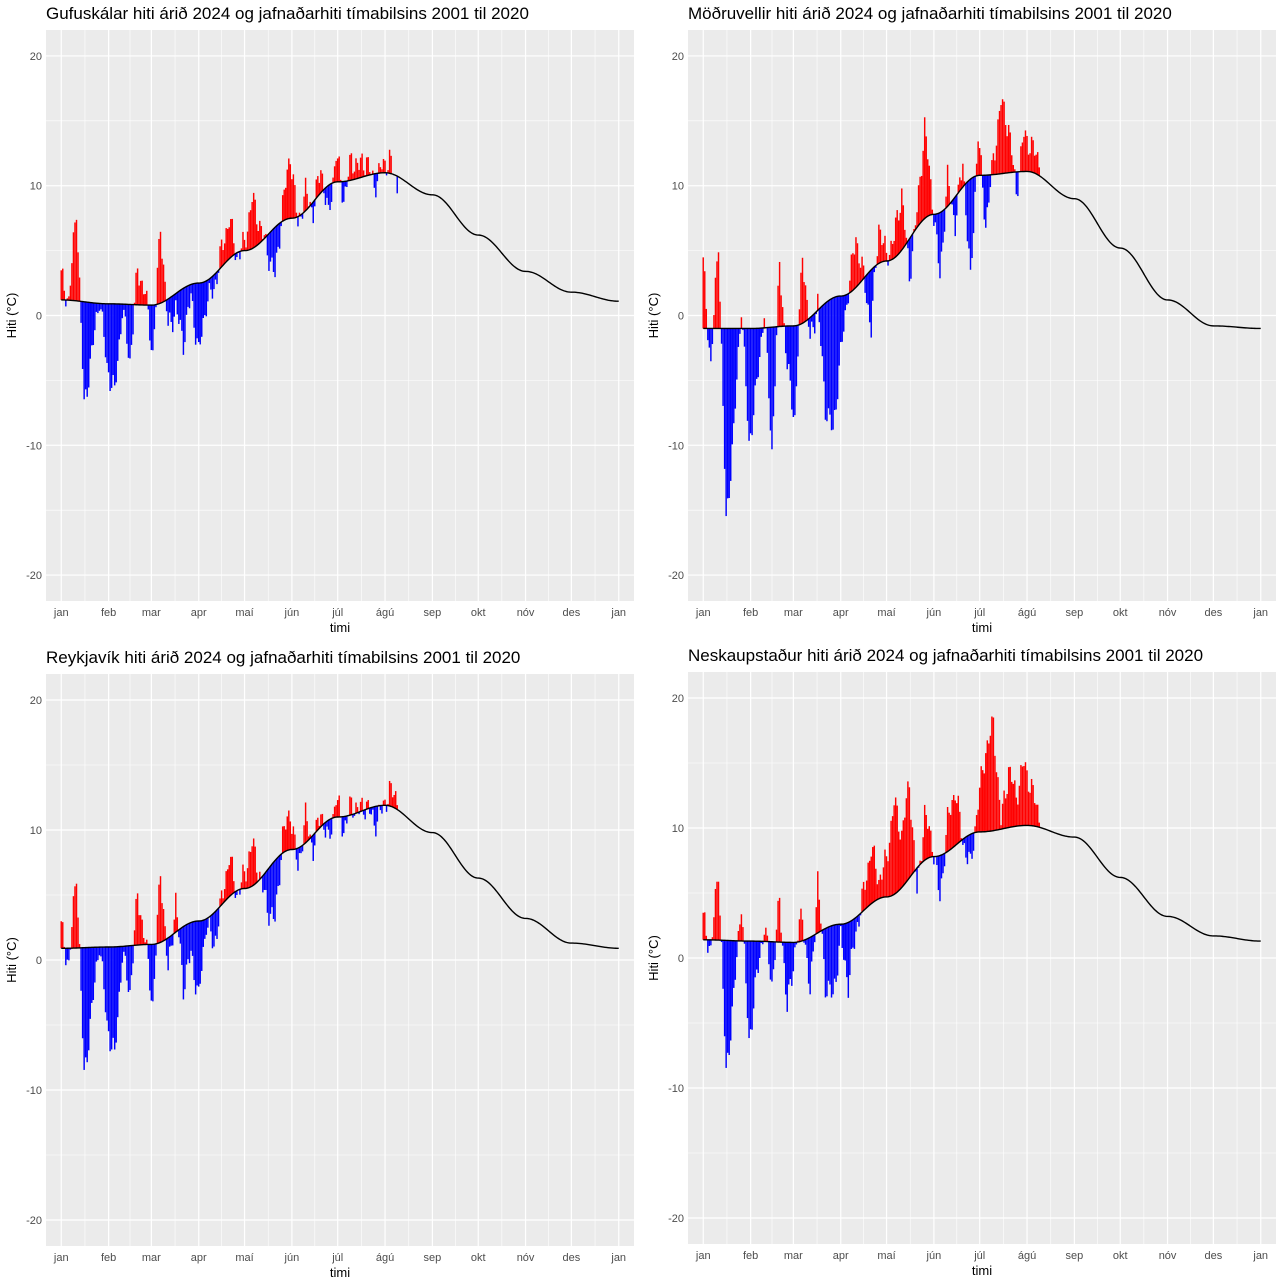 The height and width of the screenshot is (1285, 1285). Describe the element at coordinates (34, 446) in the screenshot. I see `y-tick-label: -10` at that location.